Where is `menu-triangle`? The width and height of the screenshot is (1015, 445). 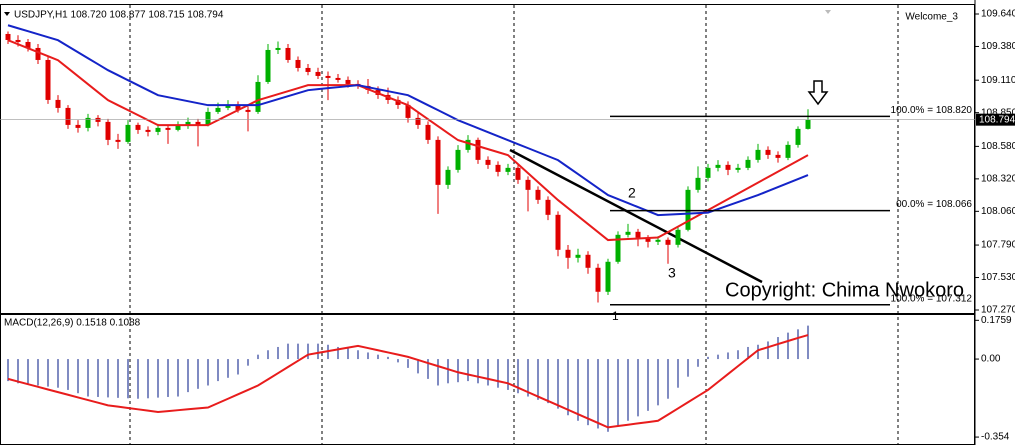
menu-triangle is located at coordinates (7, 14).